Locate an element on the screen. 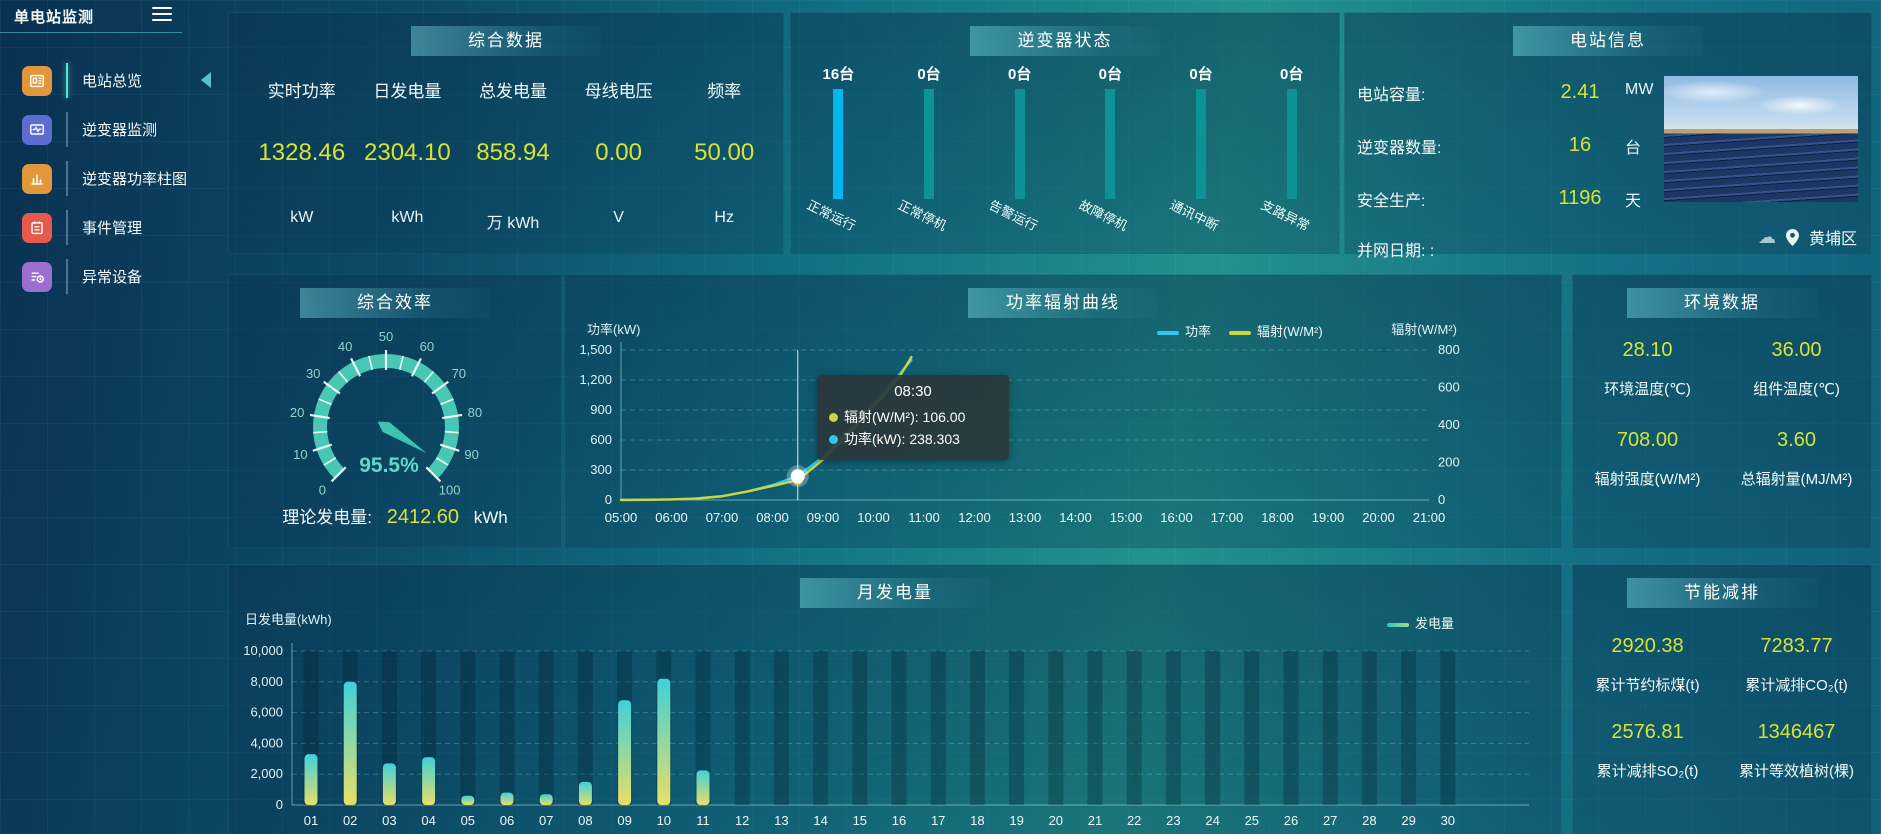 This screenshot has width=1881, height=834. status-normal-stop: 0台 正常停机 is located at coordinates (929, 133).